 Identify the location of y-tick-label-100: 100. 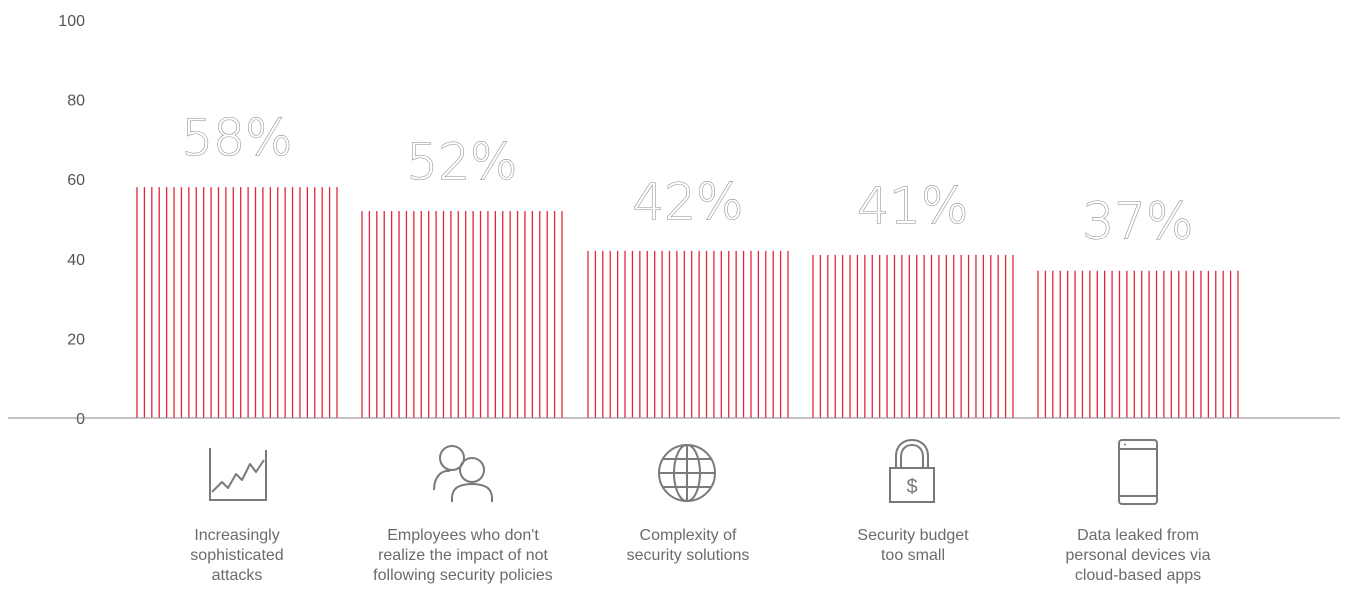
(71, 21).